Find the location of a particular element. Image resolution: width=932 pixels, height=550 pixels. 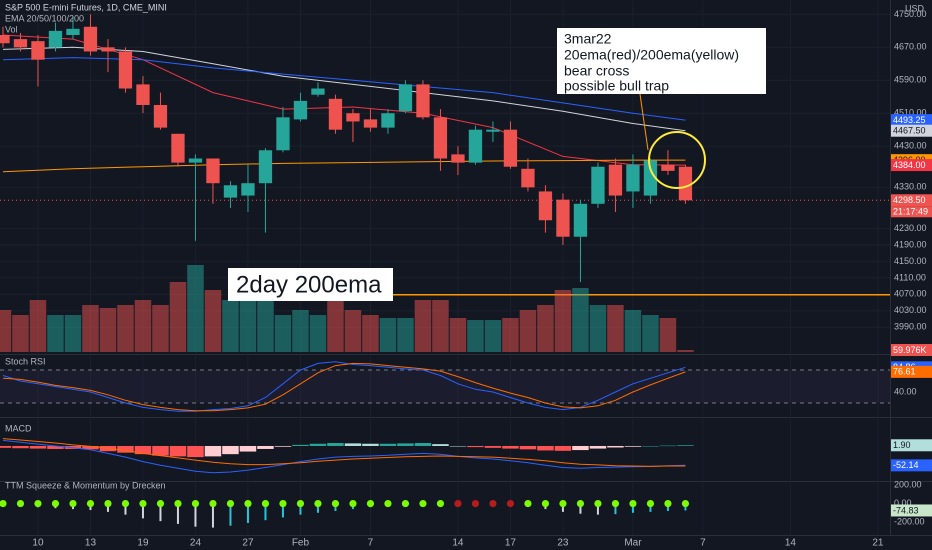

highlight-circle is located at coordinates (677, 160).